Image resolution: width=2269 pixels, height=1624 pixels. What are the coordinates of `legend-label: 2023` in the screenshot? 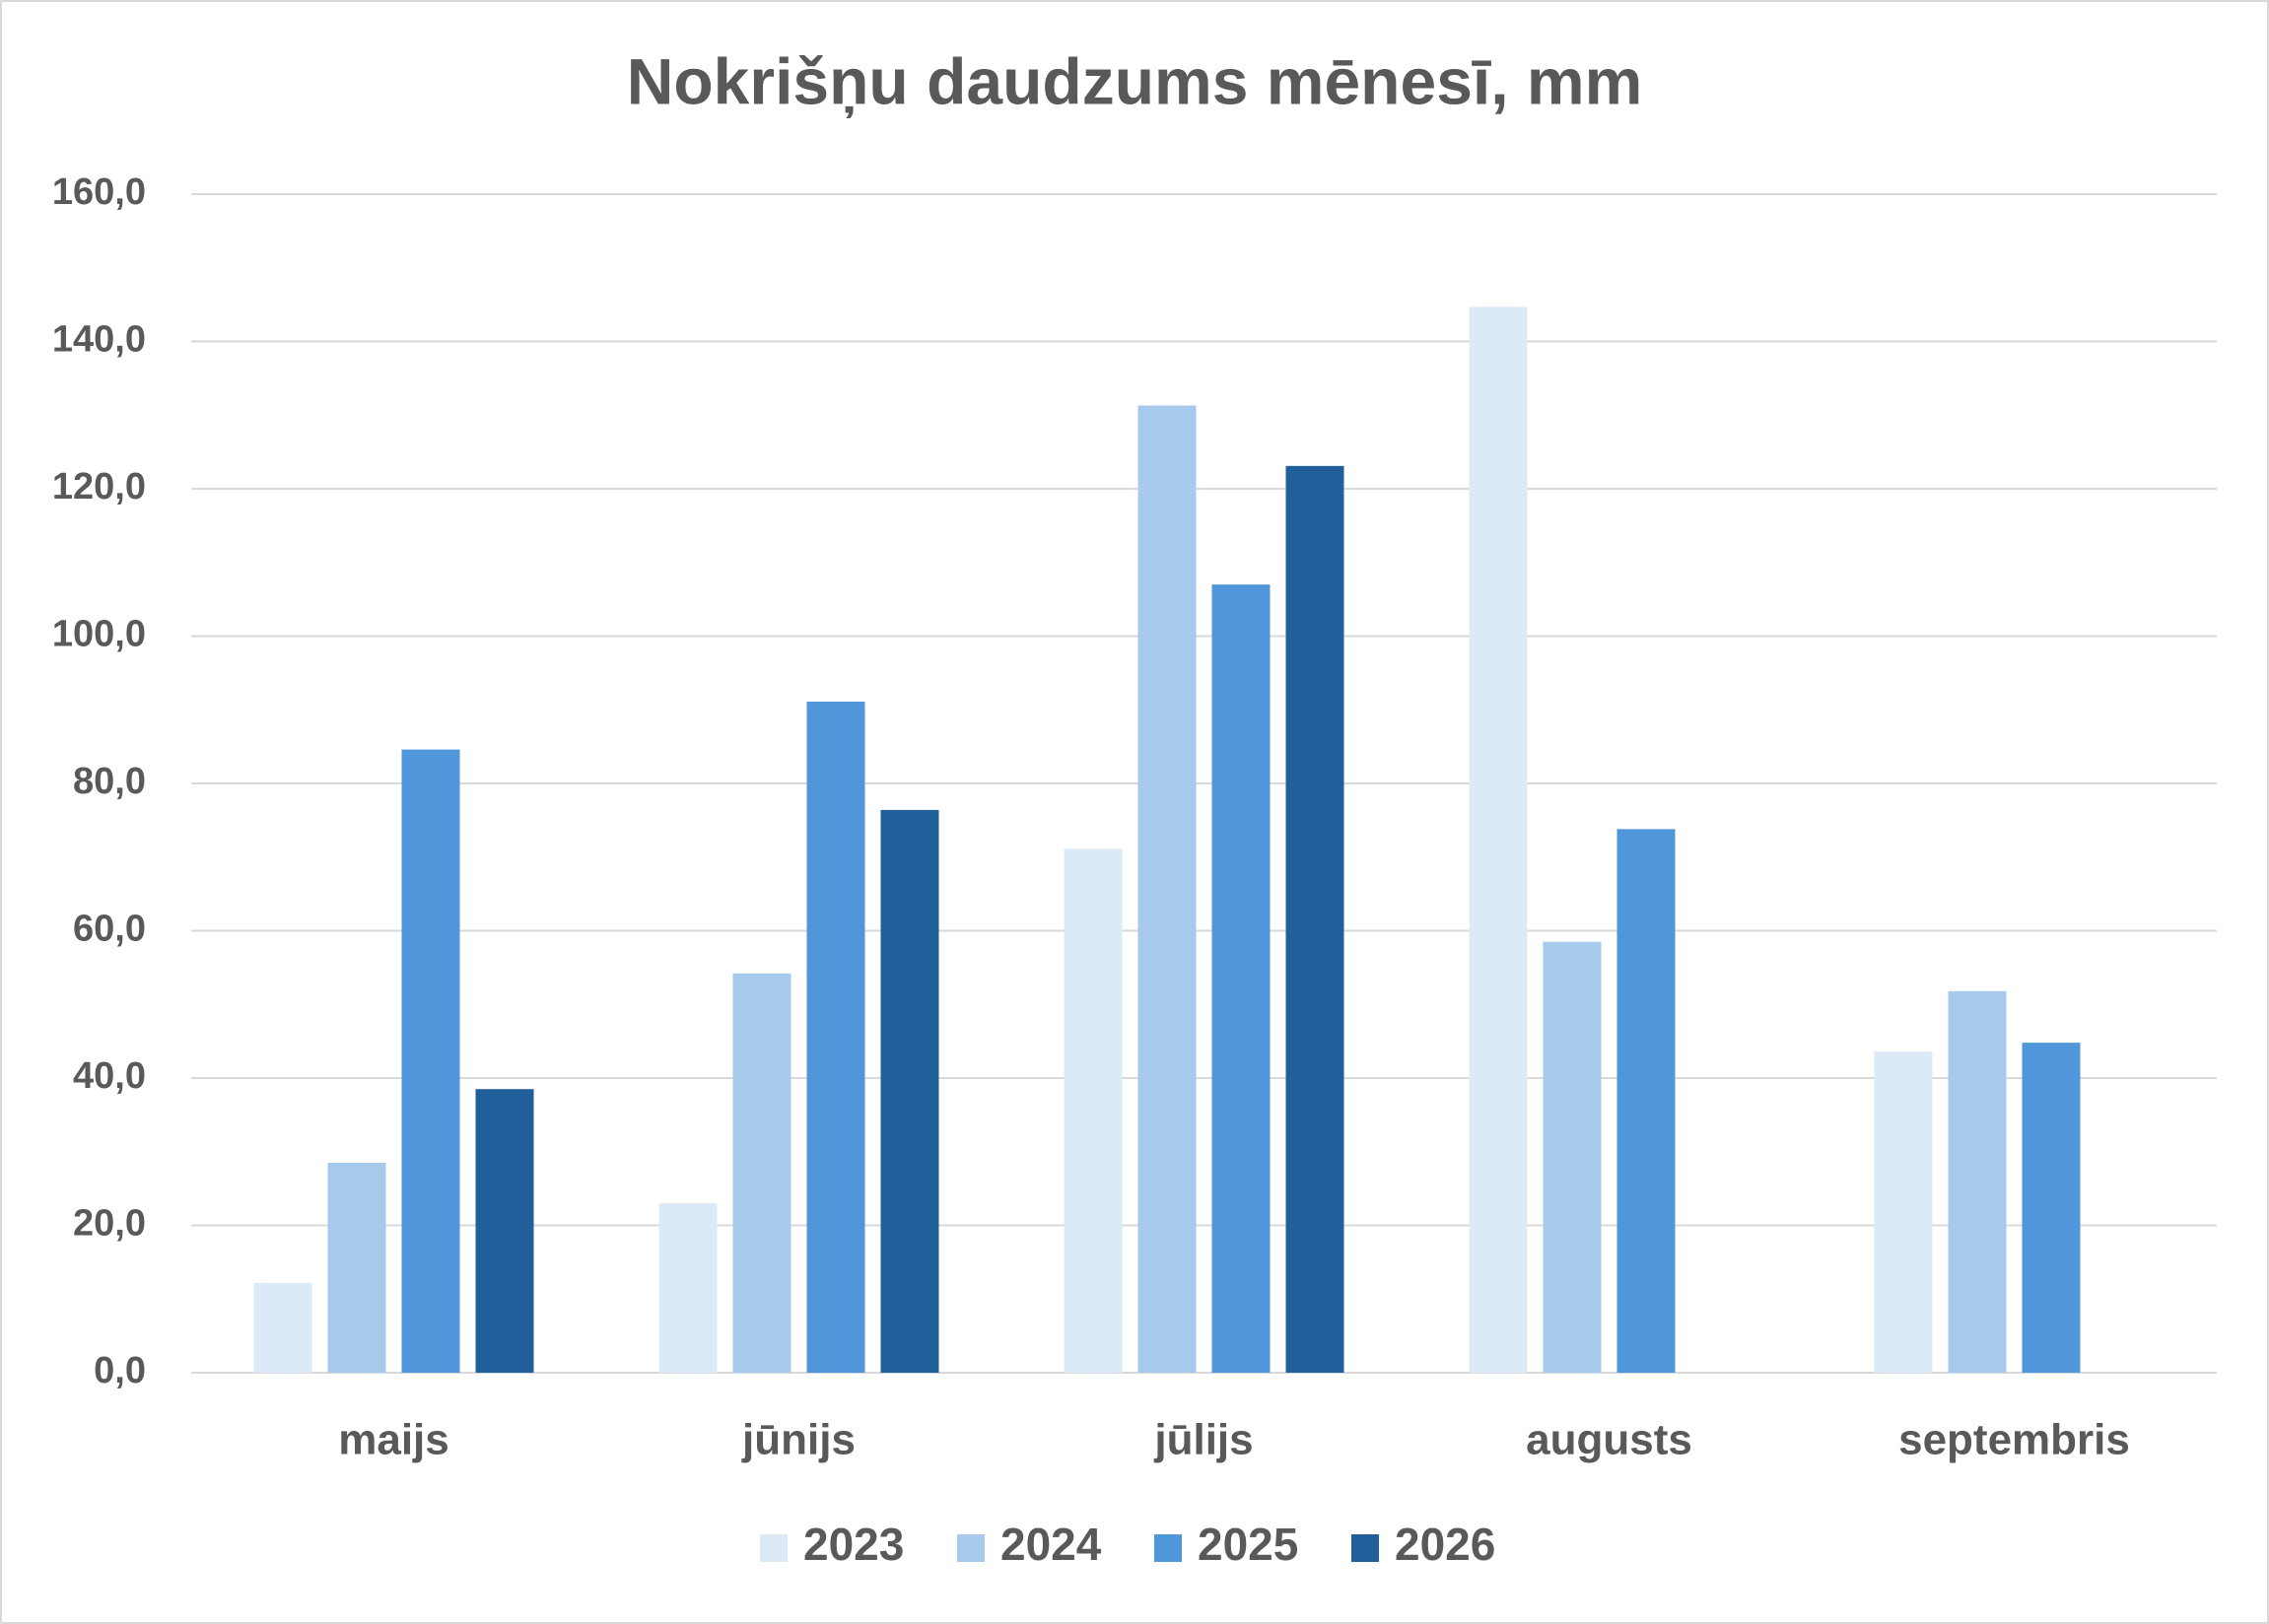 It's located at (853, 1545).